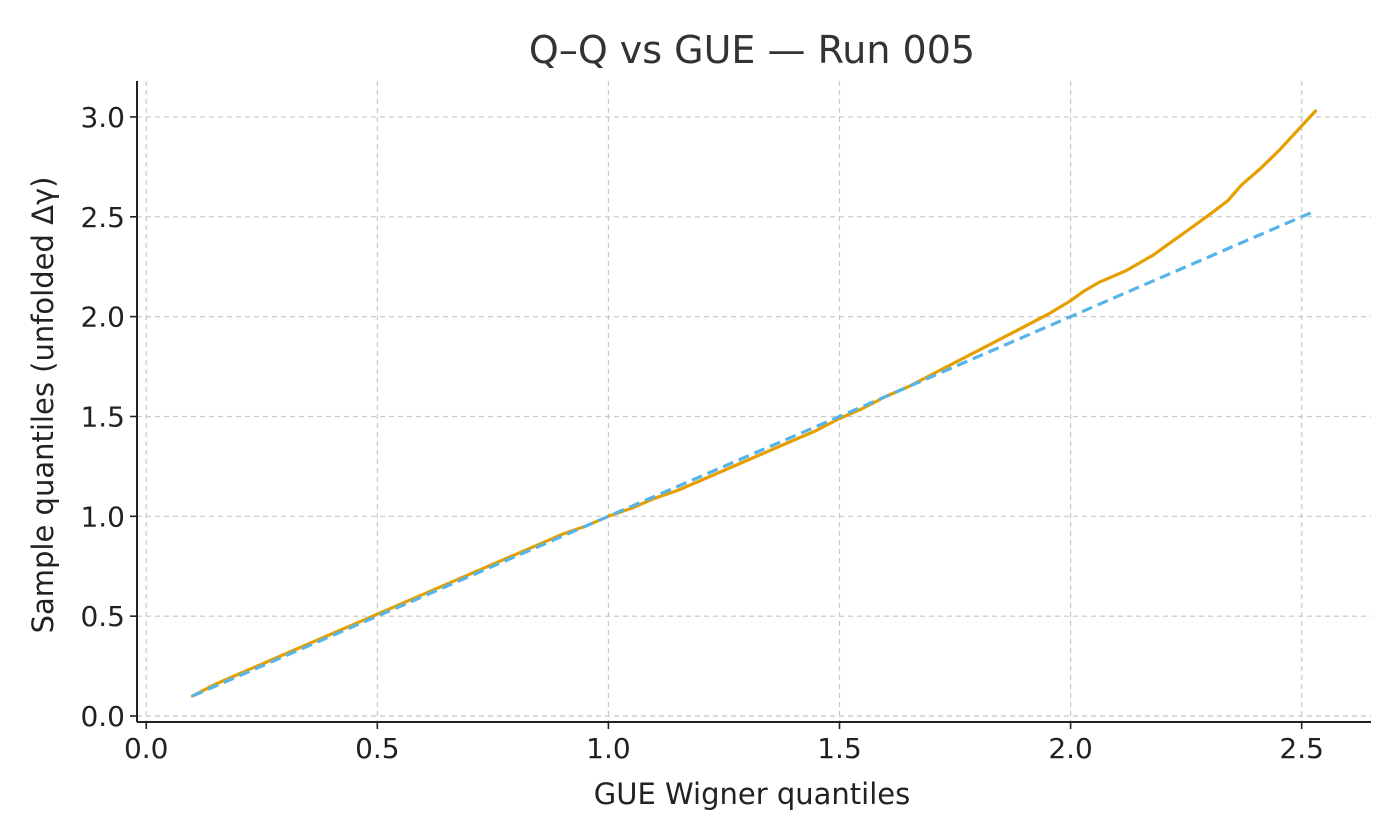 This screenshot has width=1400, height=840. Describe the element at coordinates (752, 794) in the screenshot. I see `x-axis-label: GUE Wigner quantiles` at that location.